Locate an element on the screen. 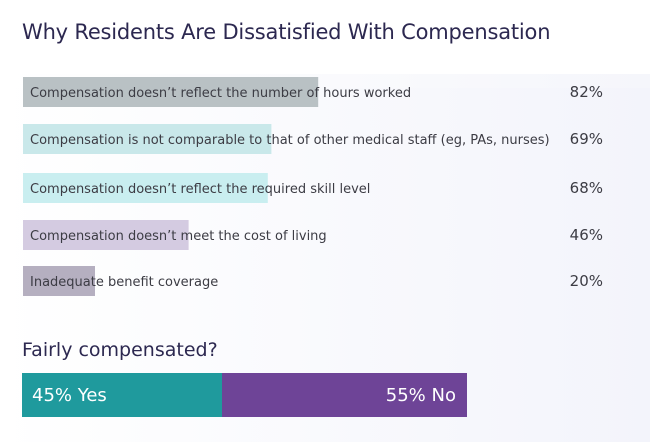  segment-label-no: 55% No is located at coordinates (420, 395).